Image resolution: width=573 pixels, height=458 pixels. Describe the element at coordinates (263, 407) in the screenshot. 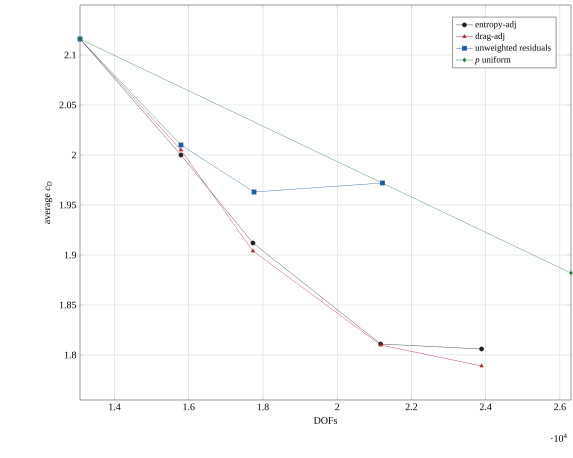

I see `x-tick-label: 1.8` at that location.